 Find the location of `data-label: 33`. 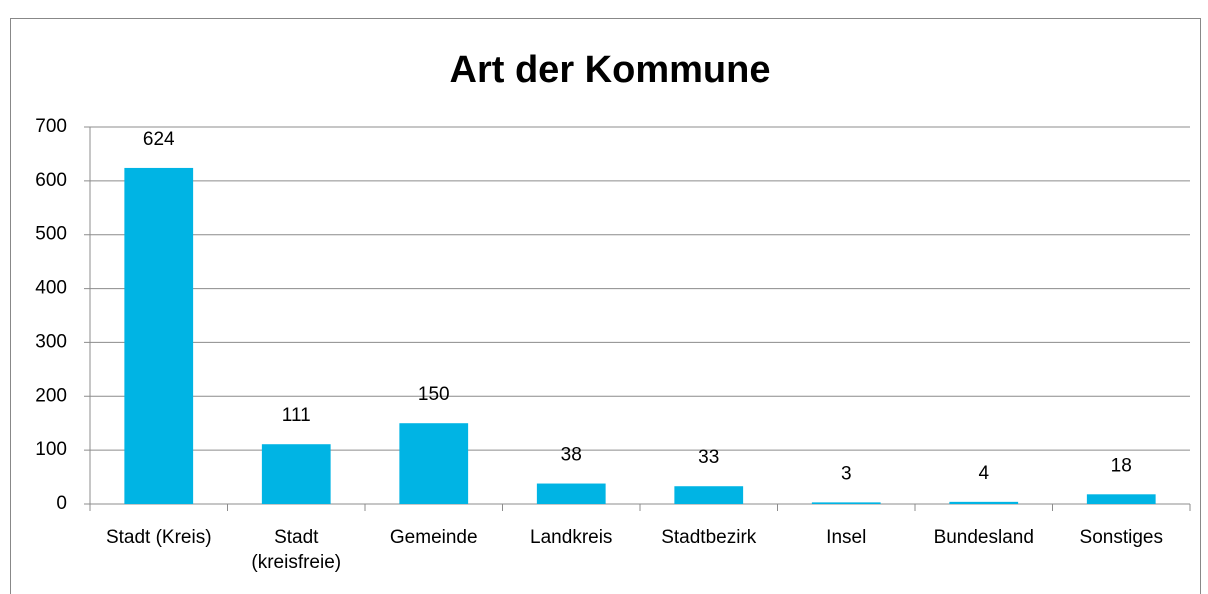

data-label: 33 is located at coordinates (708, 457).